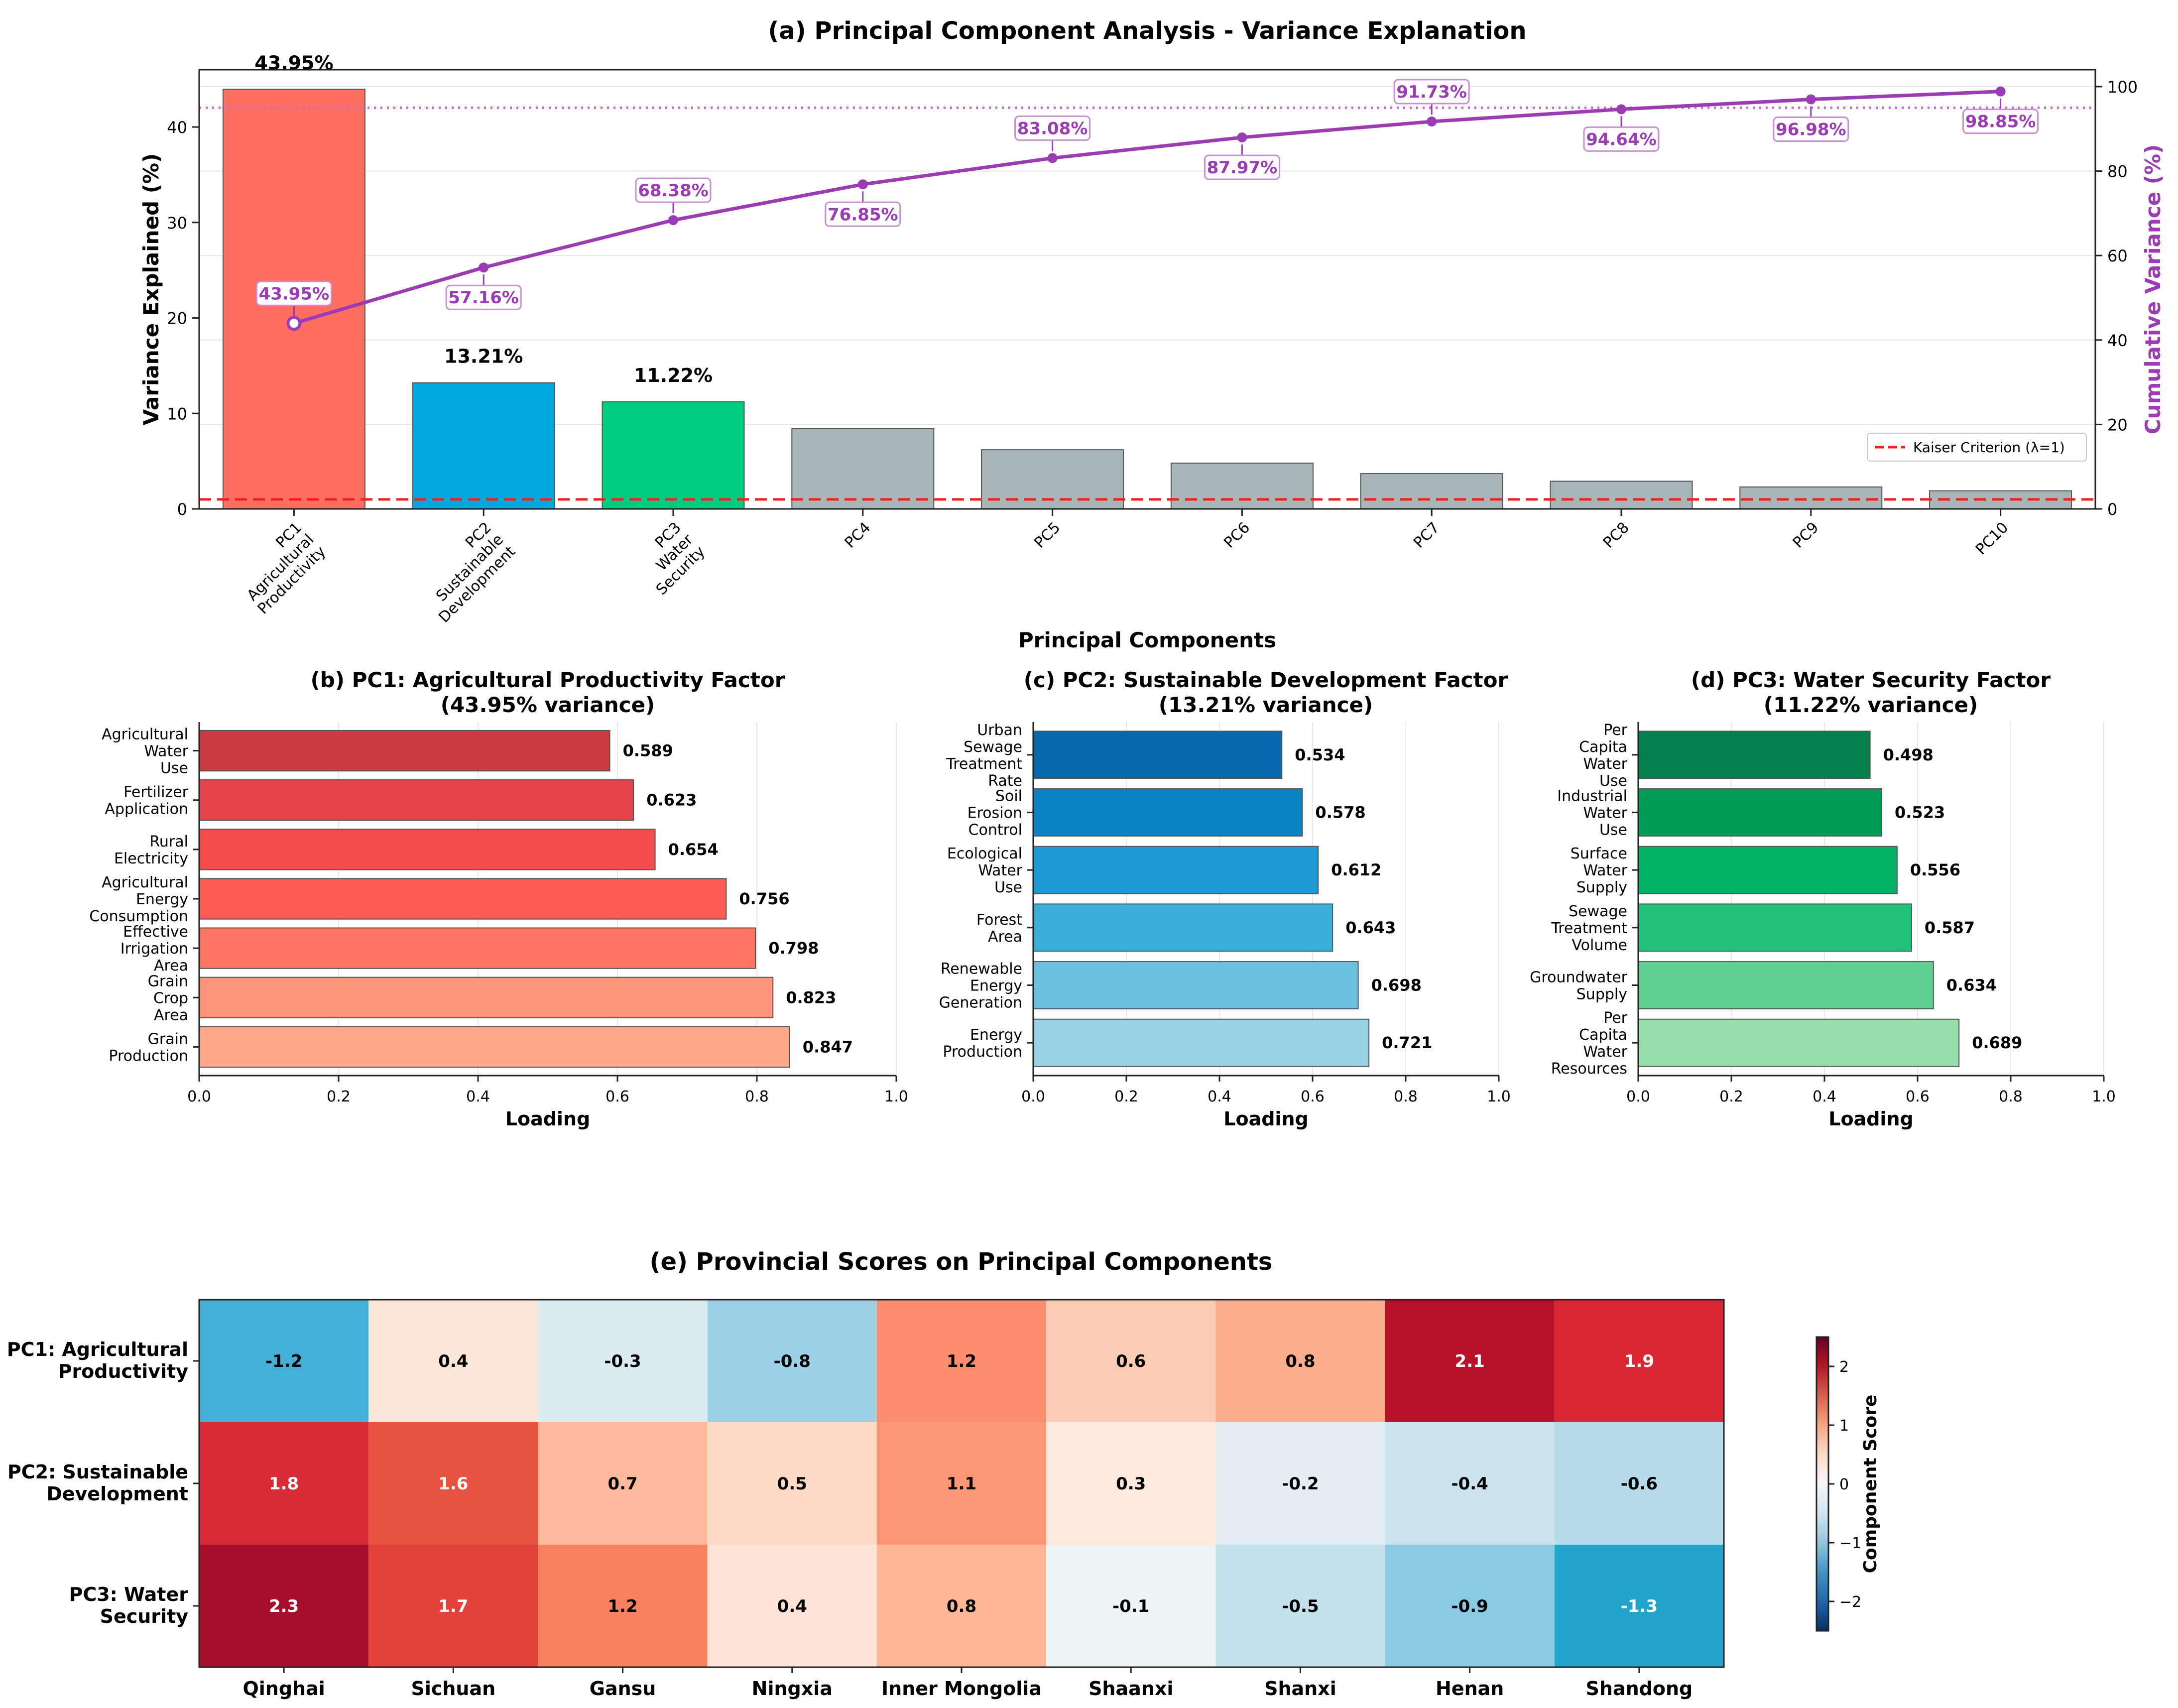  Describe the element at coordinates (962, 1689) in the screenshot. I see `heatmap-column-label: Inner Mongolia` at that location.